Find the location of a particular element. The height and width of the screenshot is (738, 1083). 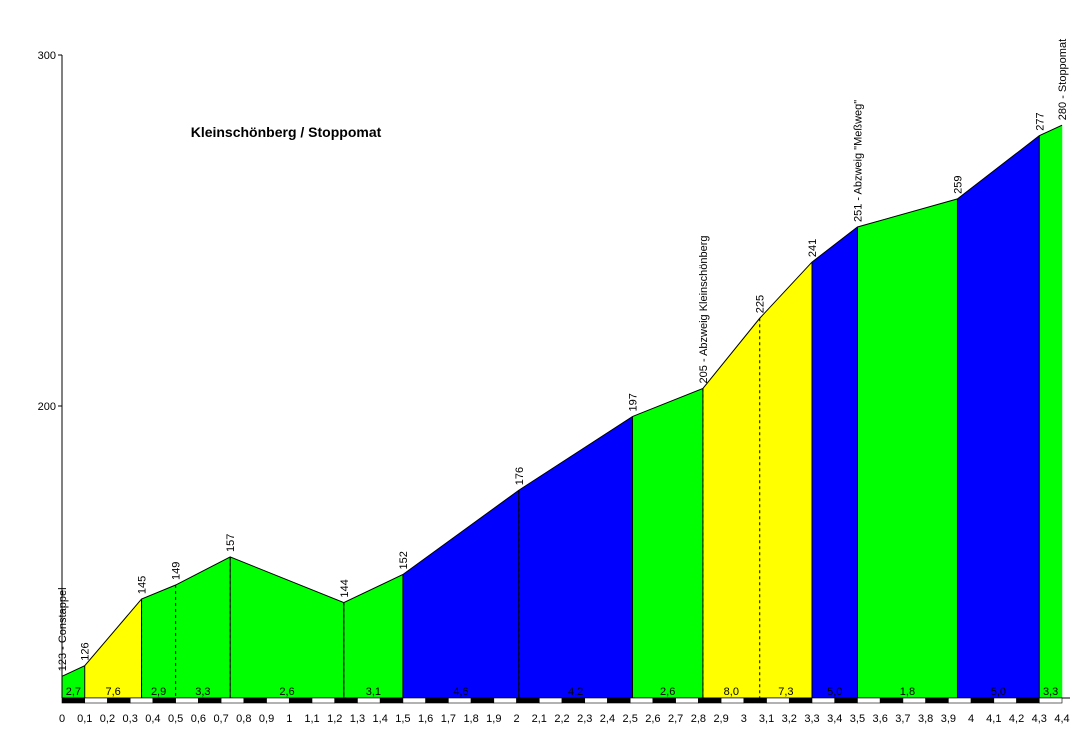

x-tick-label: 1,5 is located at coordinates (402, 719).